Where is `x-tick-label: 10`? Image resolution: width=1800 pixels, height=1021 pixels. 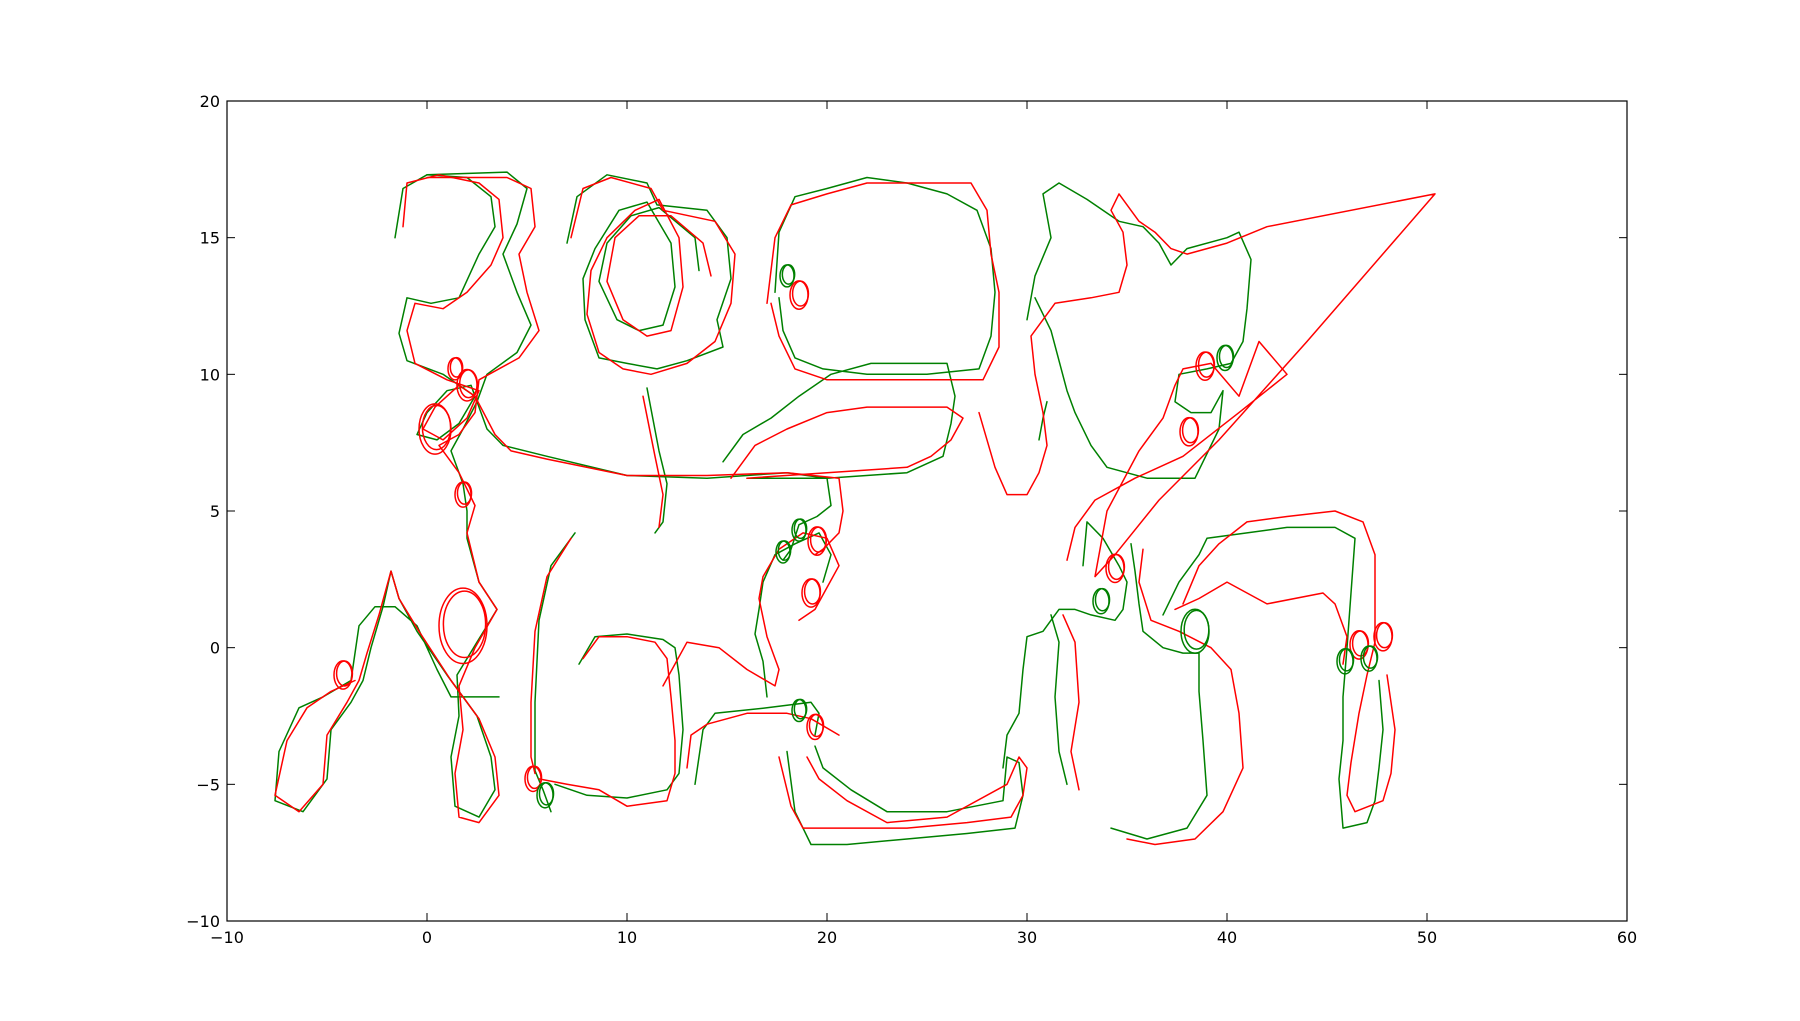
x-tick-label: 10 is located at coordinates (627, 937).